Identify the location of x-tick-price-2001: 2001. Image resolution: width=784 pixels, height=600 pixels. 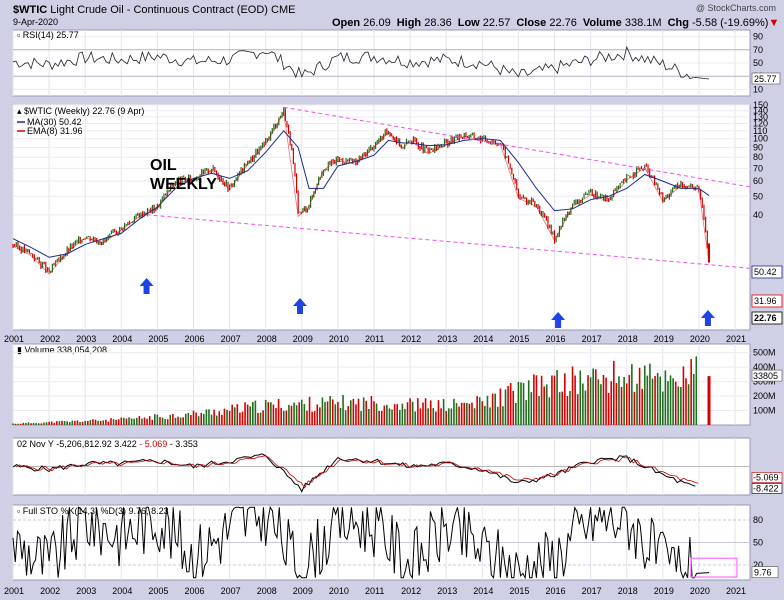
(14, 339).